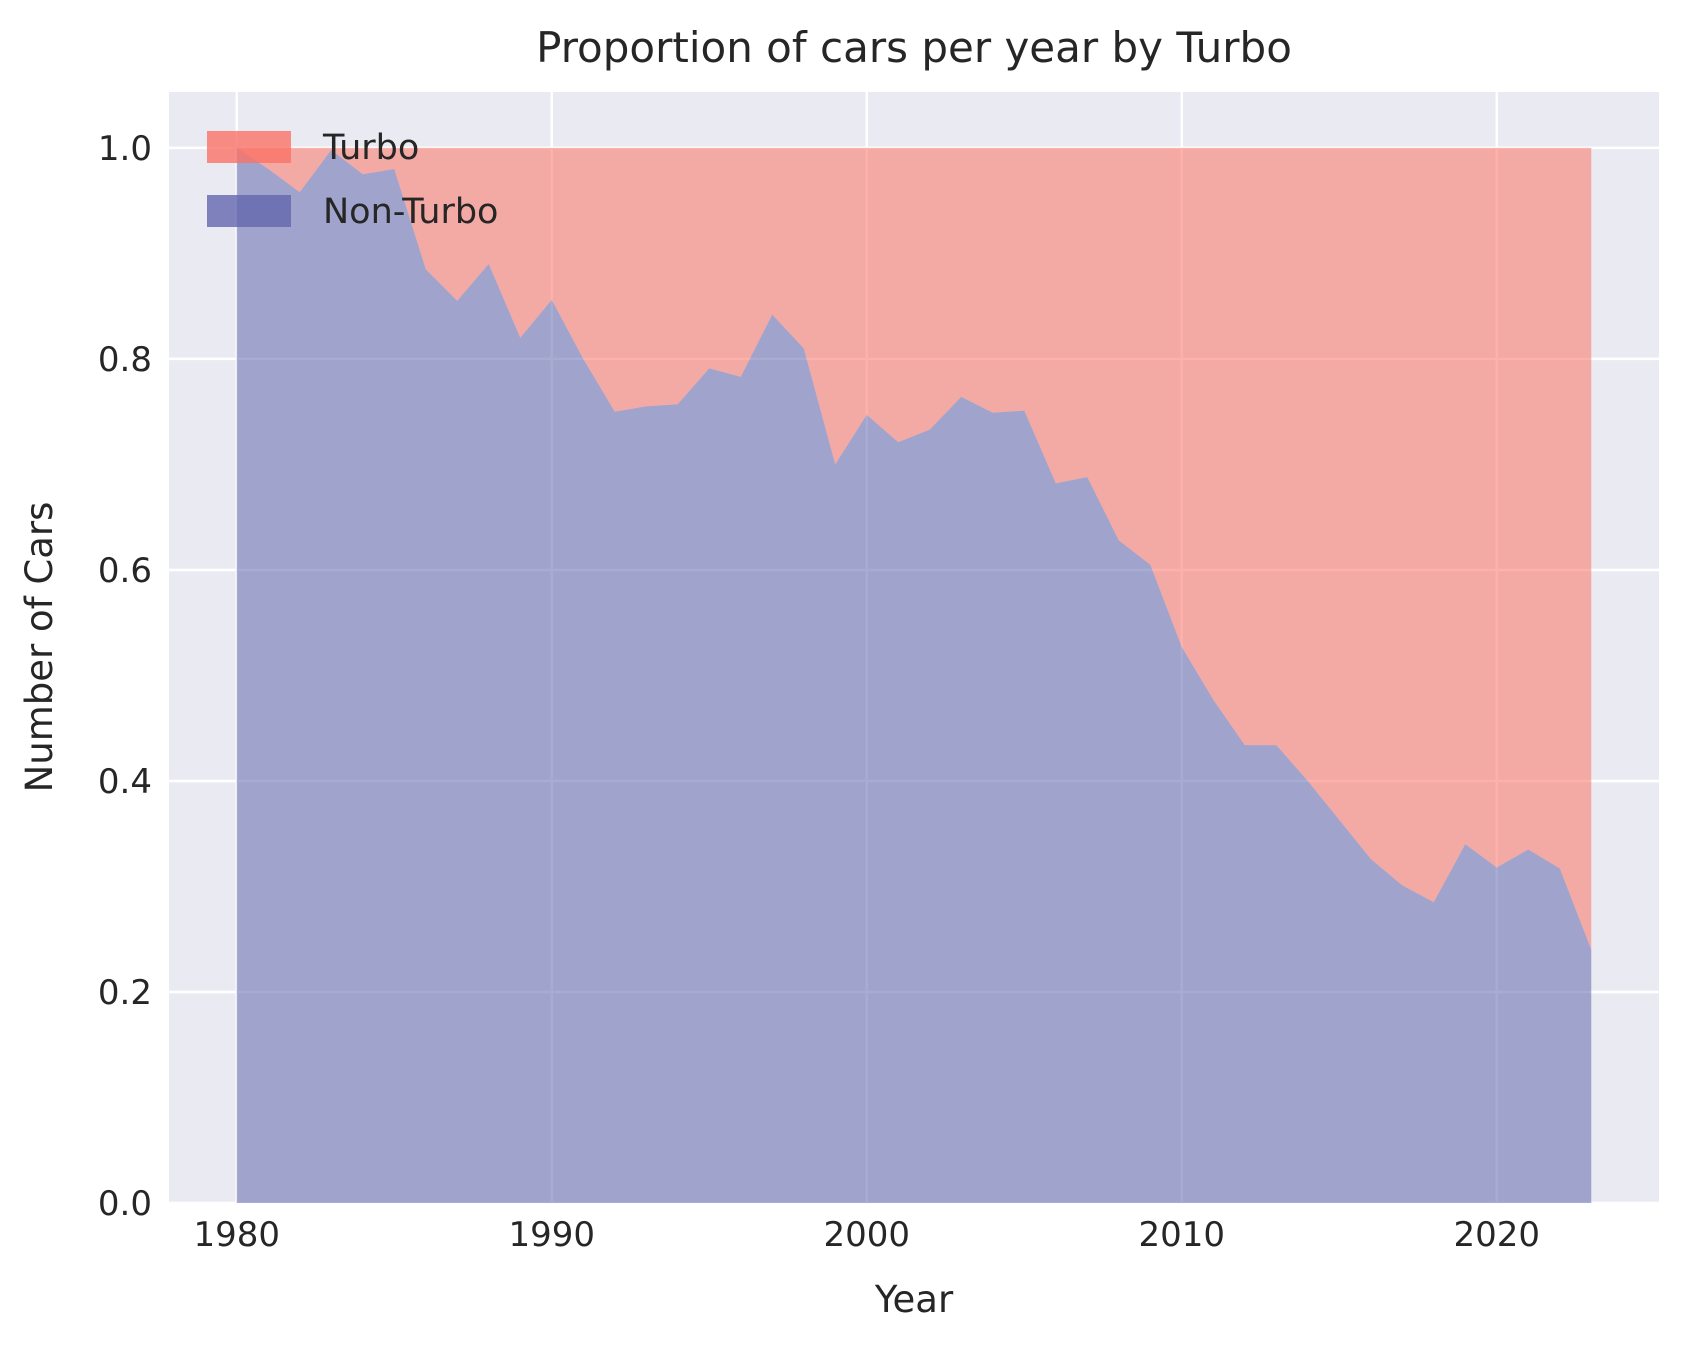 The height and width of the screenshot is (1347, 1687). I want to click on x-tick-label: 1980, so click(236, 1235).